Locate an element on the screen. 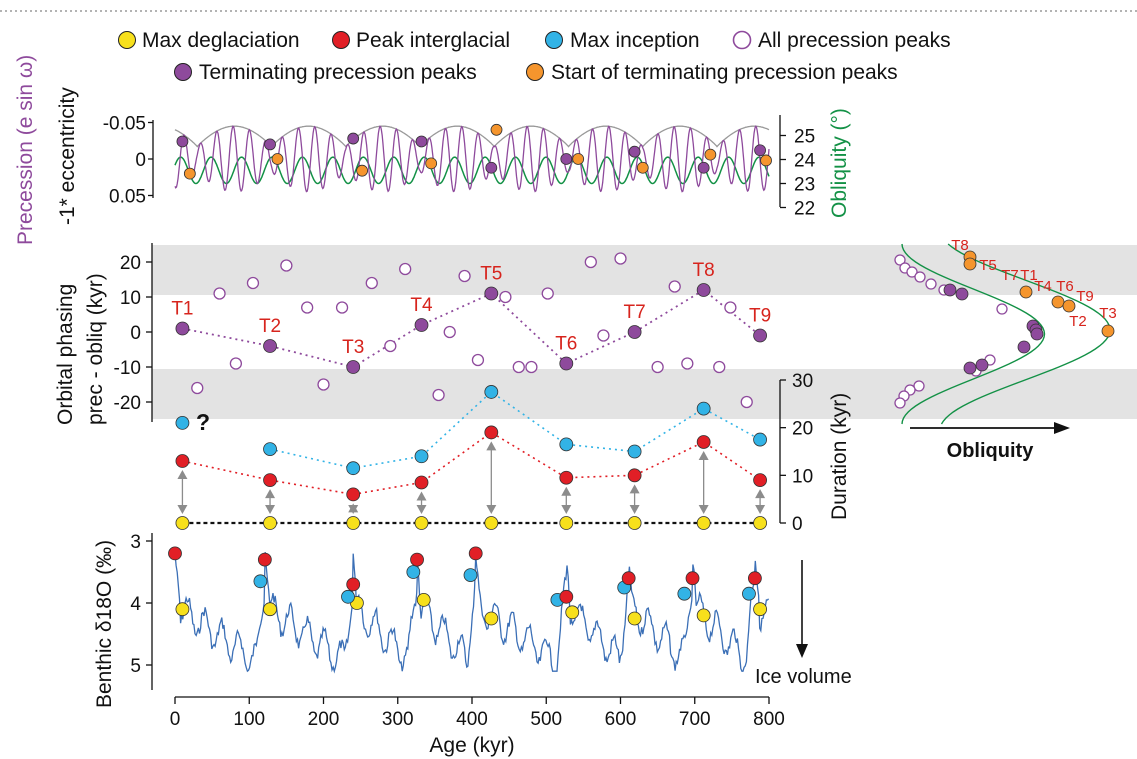 The height and width of the screenshot is (759, 1137). legend-marker-all-precession-peaks is located at coordinates (742, 40).